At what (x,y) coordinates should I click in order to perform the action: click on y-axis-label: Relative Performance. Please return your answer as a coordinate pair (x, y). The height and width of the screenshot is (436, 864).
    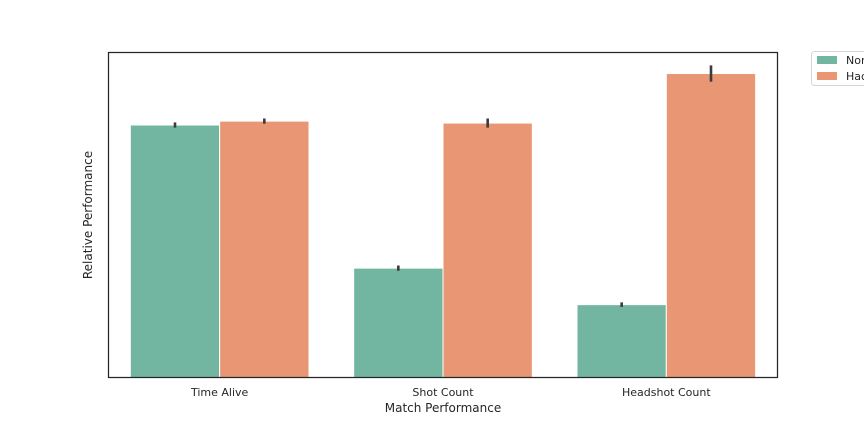
    Looking at the image, I should click on (88, 215).